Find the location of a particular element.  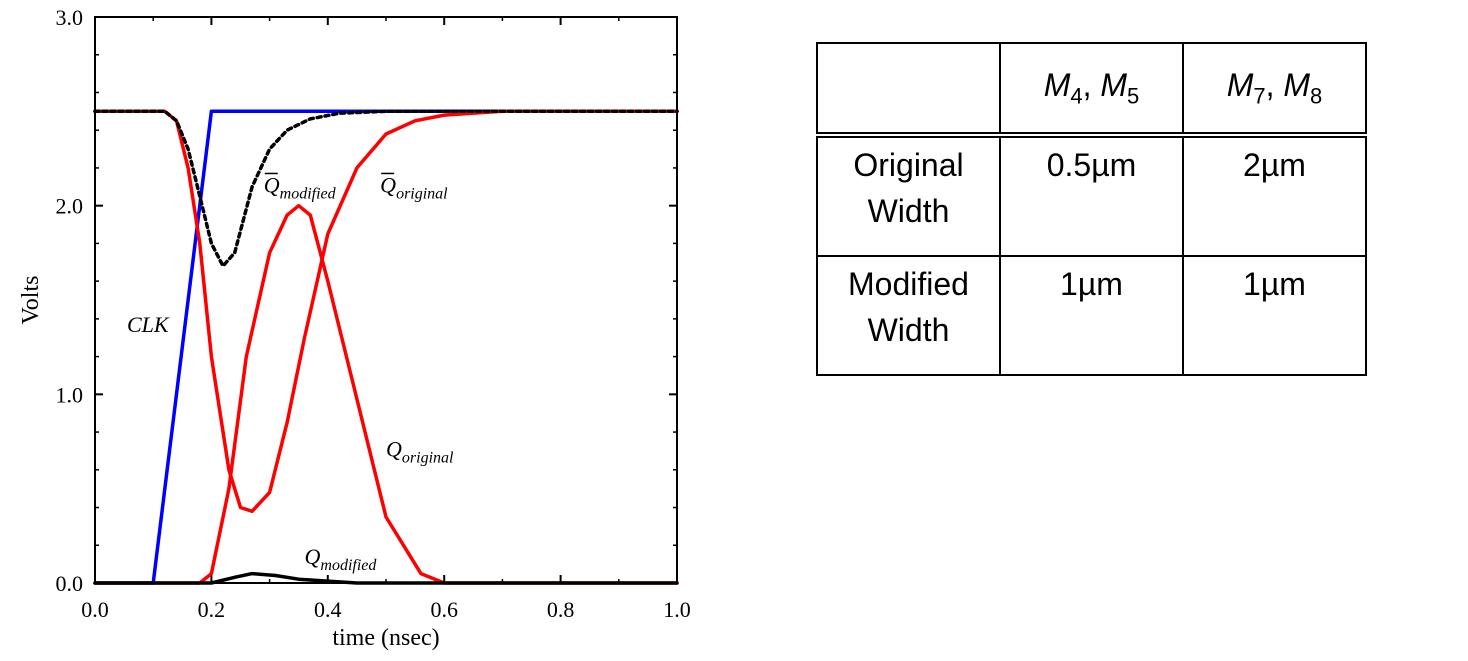

header-m5-sub: 5 is located at coordinates (1133, 96).